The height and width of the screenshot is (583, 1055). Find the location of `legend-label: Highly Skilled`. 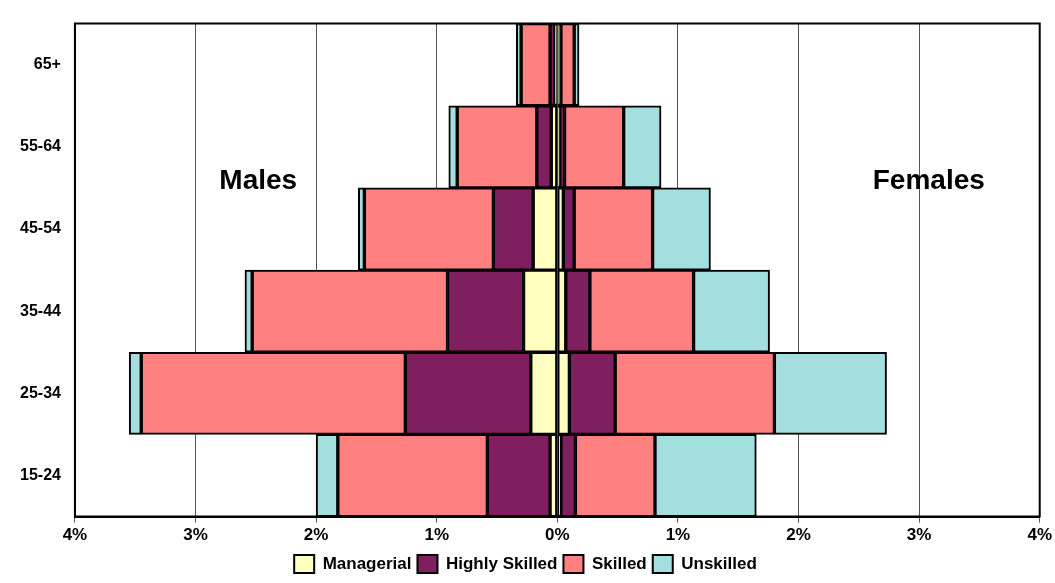

legend-label: Highly Skilled is located at coordinates (501, 563).